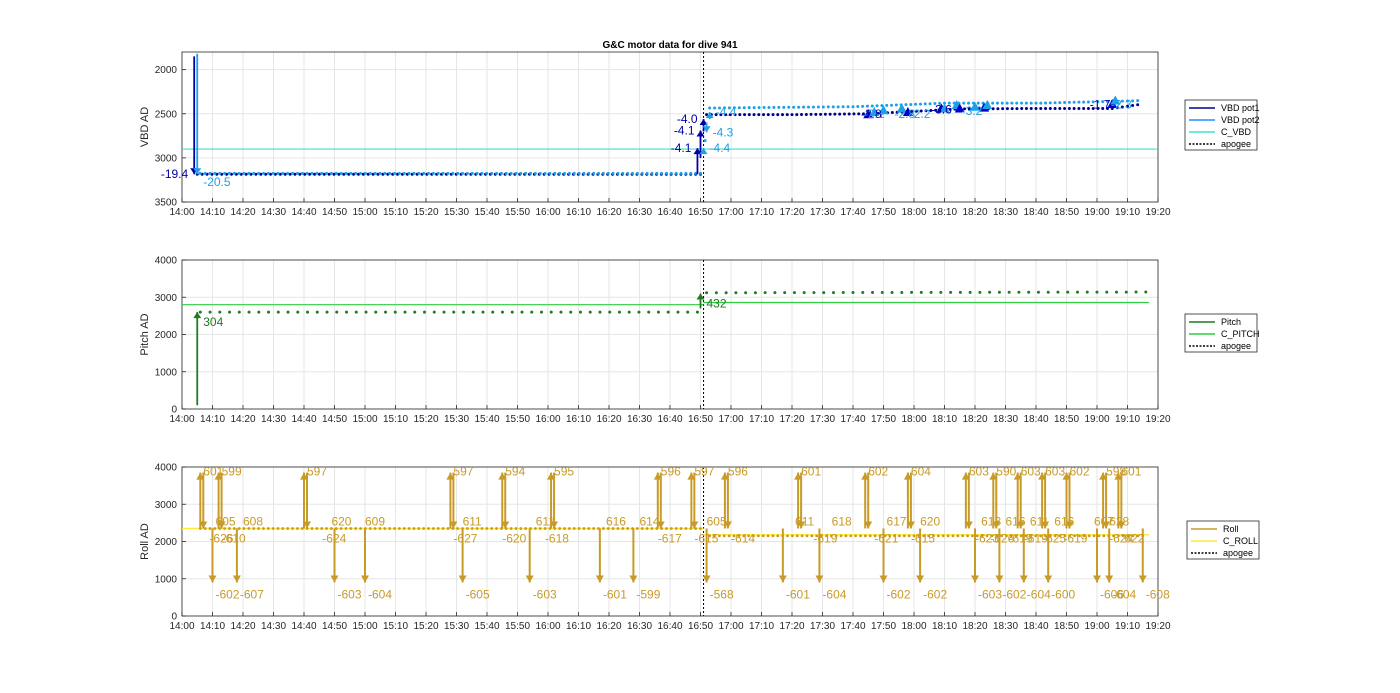 The image size is (1400, 693). What do you see at coordinates (545, 594) in the screenshot?
I see `roll-label: -603` at bounding box center [545, 594].